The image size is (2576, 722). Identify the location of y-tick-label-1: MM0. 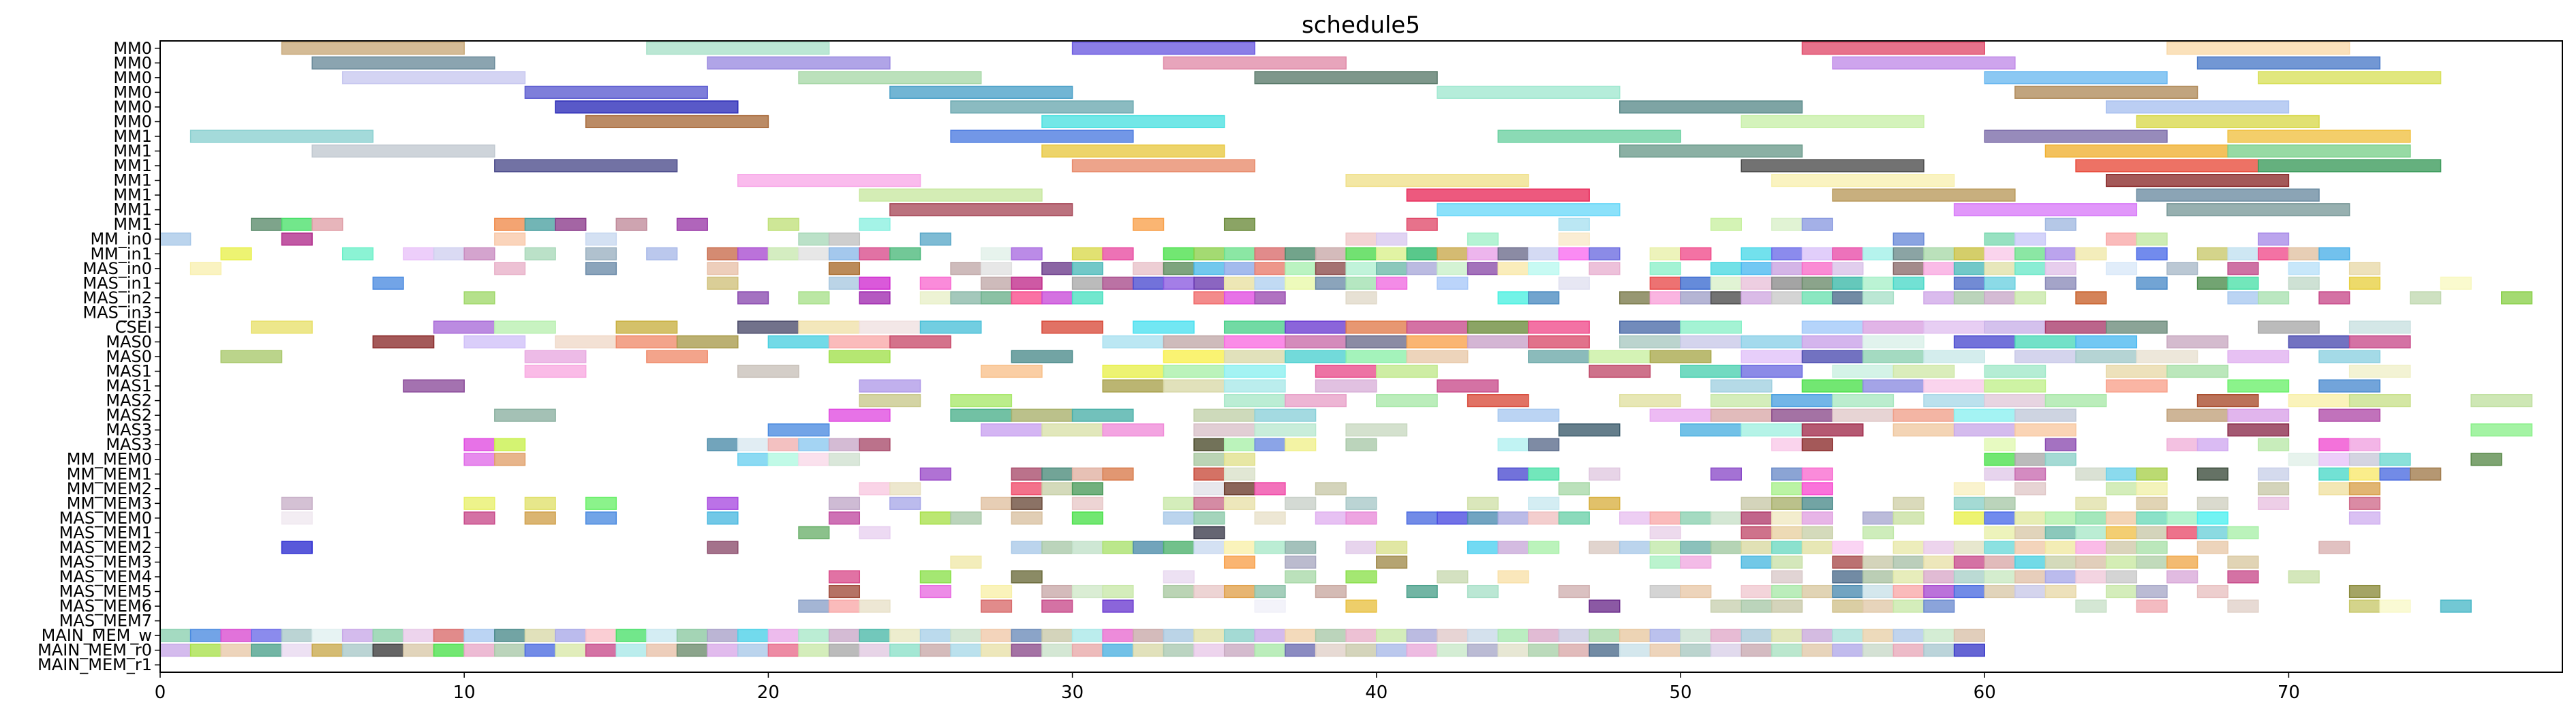
(132, 63).